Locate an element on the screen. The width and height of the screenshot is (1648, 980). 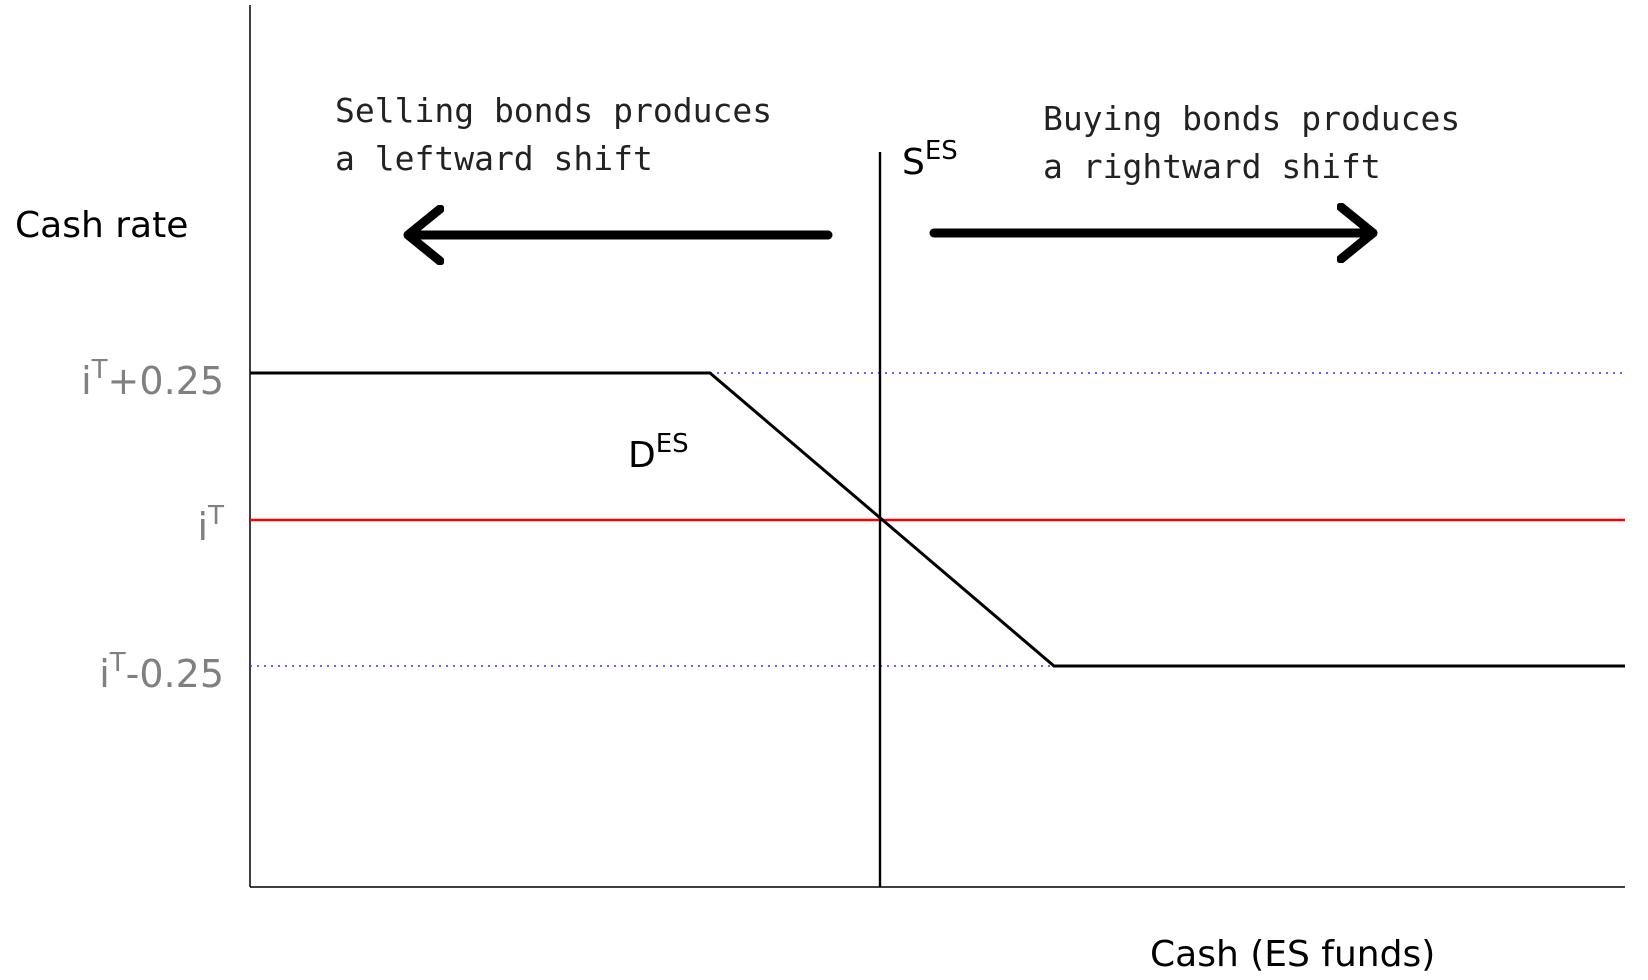
left-shift-note: Selling bonds produces a leftward shift is located at coordinates (563, 134).